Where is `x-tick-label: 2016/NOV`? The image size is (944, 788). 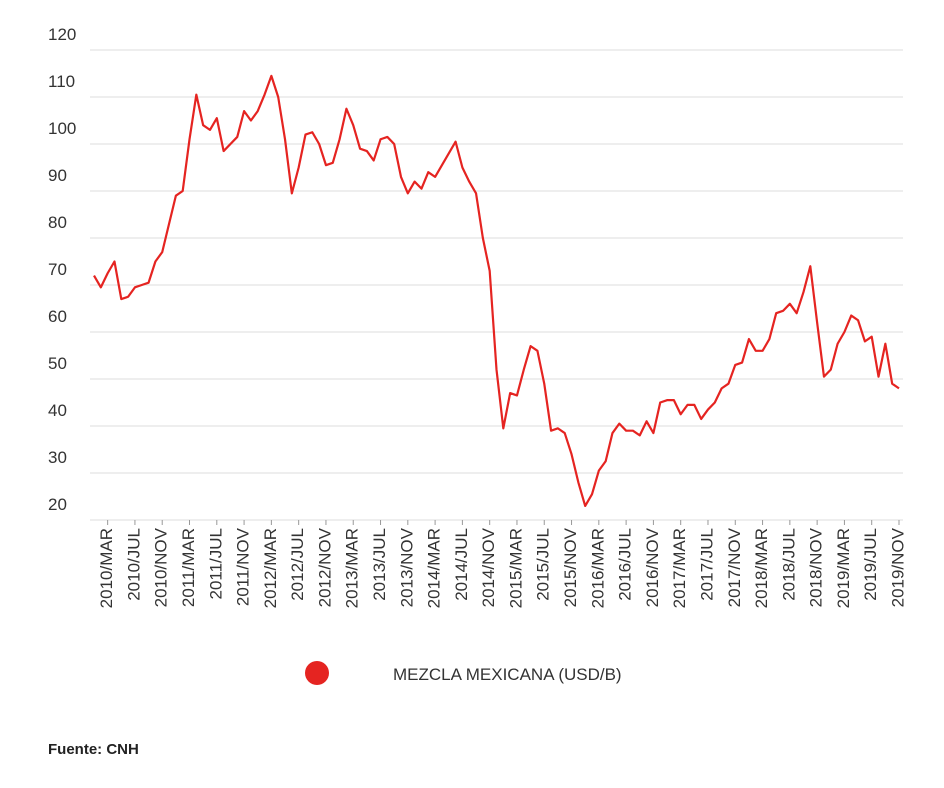
x-tick-label: 2016/NOV is located at coordinates (652, 567).